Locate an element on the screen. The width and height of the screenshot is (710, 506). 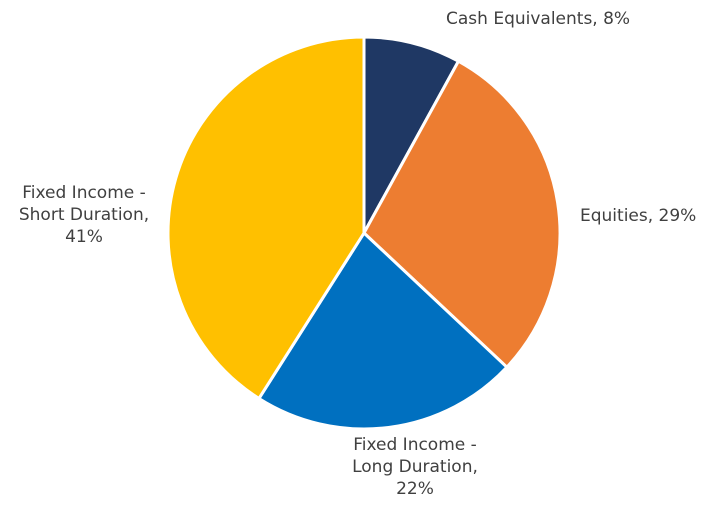
slice-label-cash-equivalents: Cash Equivalents, 8% is located at coordinates (538, 19).